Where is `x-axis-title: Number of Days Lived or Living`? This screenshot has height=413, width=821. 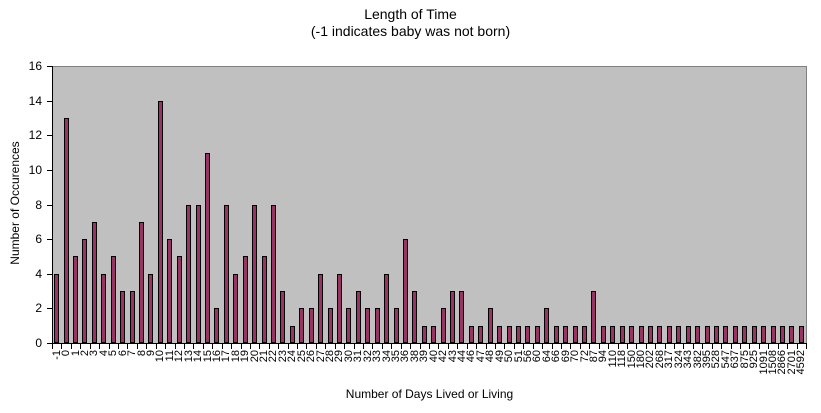
x-axis-title: Number of Days Lived or Living is located at coordinates (429, 394).